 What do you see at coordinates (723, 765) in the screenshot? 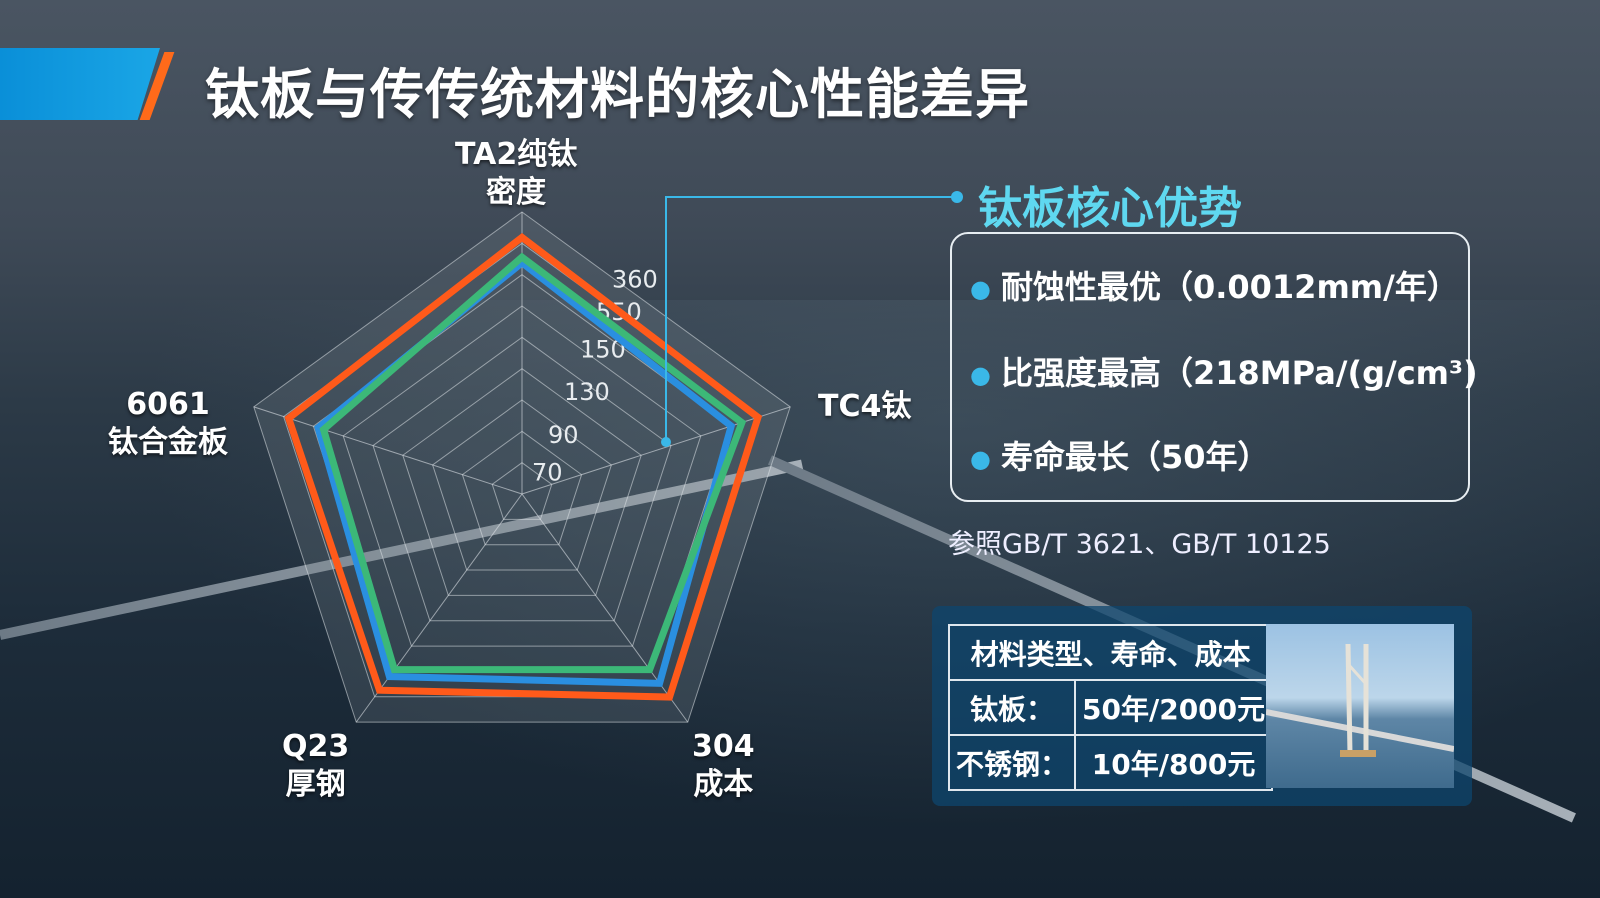
I see `axis-label-2: 304 成本` at bounding box center [723, 765].